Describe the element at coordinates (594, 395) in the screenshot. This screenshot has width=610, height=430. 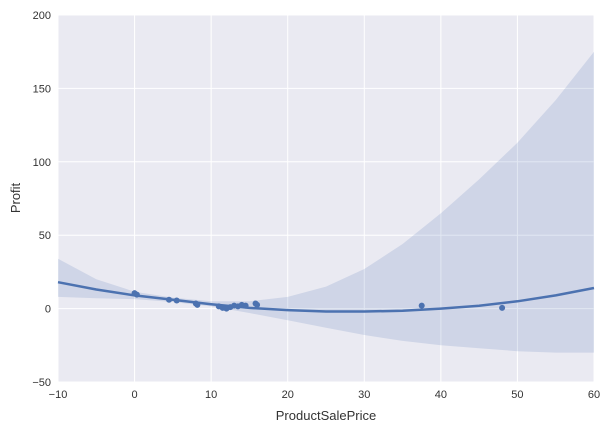
I see `x-tick-label: 60` at that location.